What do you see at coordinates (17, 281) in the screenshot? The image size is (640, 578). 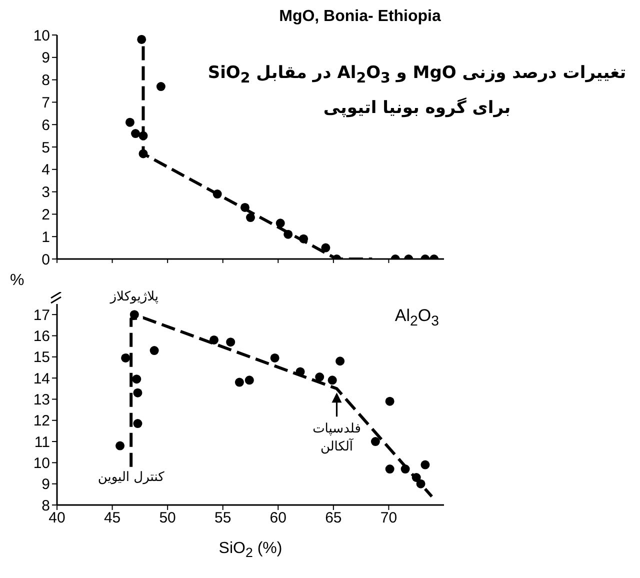 I see `y-axis-title: %` at bounding box center [17, 281].